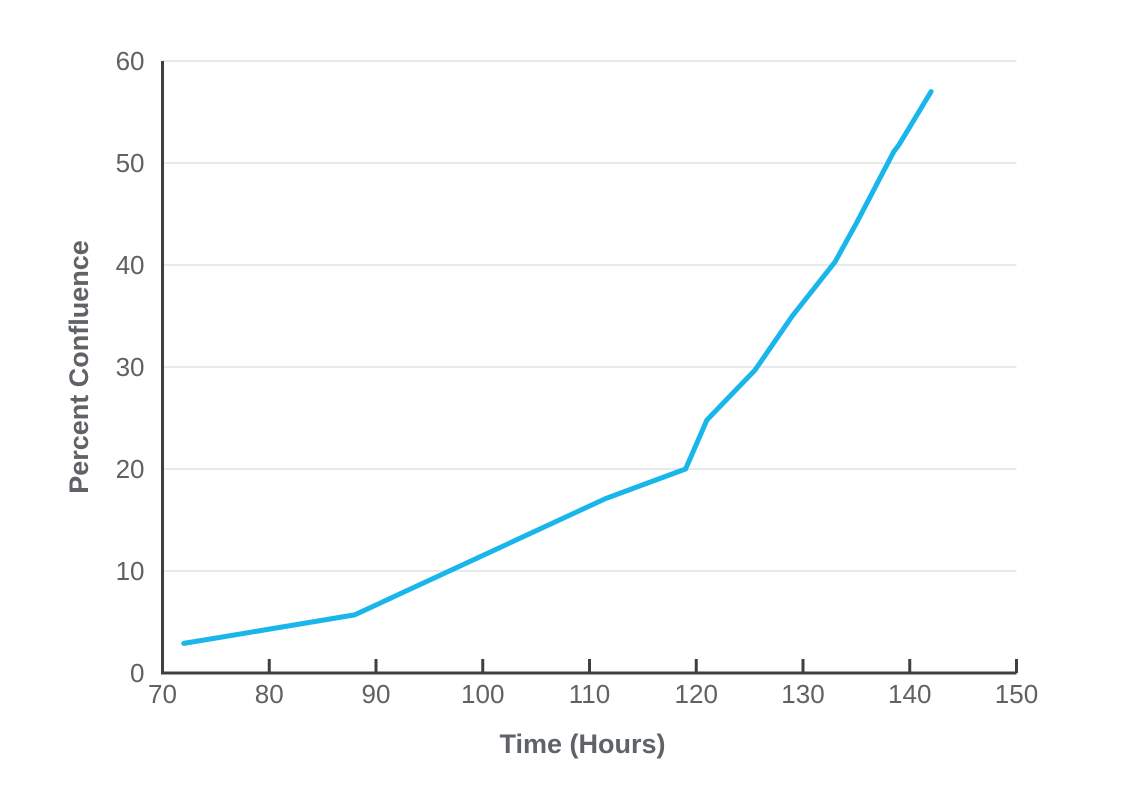 This screenshot has height=800, width=1137. Describe the element at coordinates (269, 694) in the screenshot. I see `x-tick-label: 80` at that location.